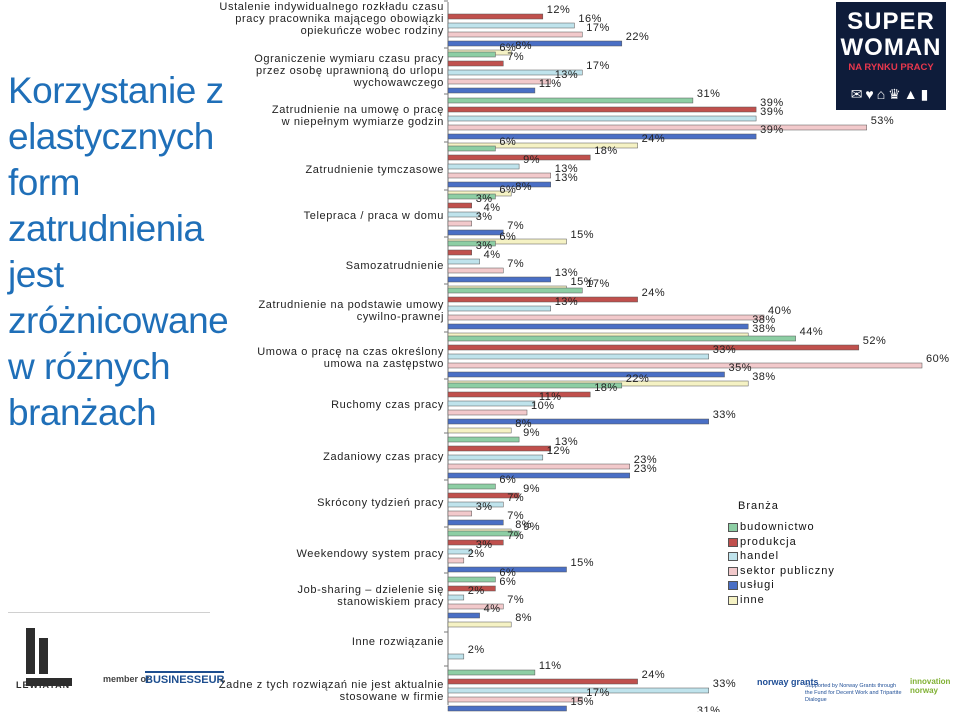 The image size is (960, 712). What do you see at coordinates (390, 602) in the screenshot?
I see `category-label: stanowiskiem pracy` at bounding box center [390, 602].